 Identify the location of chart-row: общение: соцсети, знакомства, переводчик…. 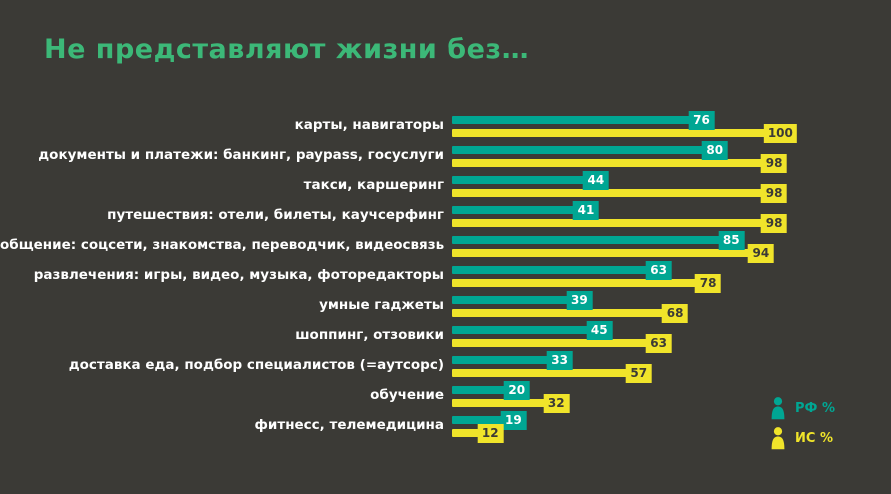
(445, 246).